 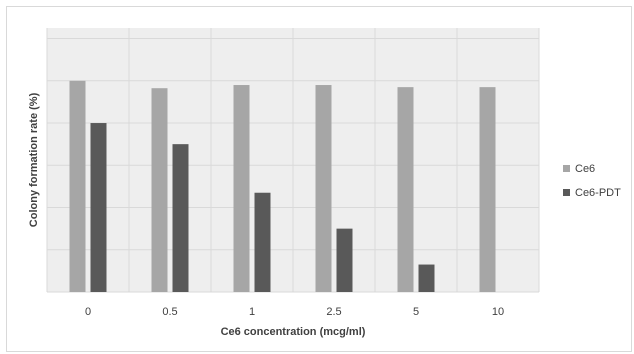 What do you see at coordinates (252, 312) in the screenshot?
I see `x-tick-label: 1` at bounding box center [252, 312].